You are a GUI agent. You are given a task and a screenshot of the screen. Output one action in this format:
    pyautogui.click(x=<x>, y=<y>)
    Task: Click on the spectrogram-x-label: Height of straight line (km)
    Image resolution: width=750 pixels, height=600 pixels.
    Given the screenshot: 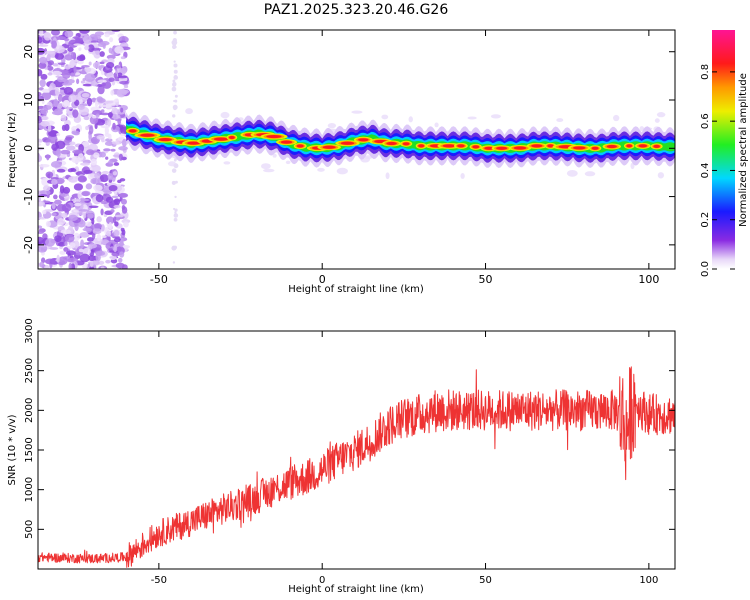 What is the action you would take?
    pyautogui.click(x=356, y=289)
    